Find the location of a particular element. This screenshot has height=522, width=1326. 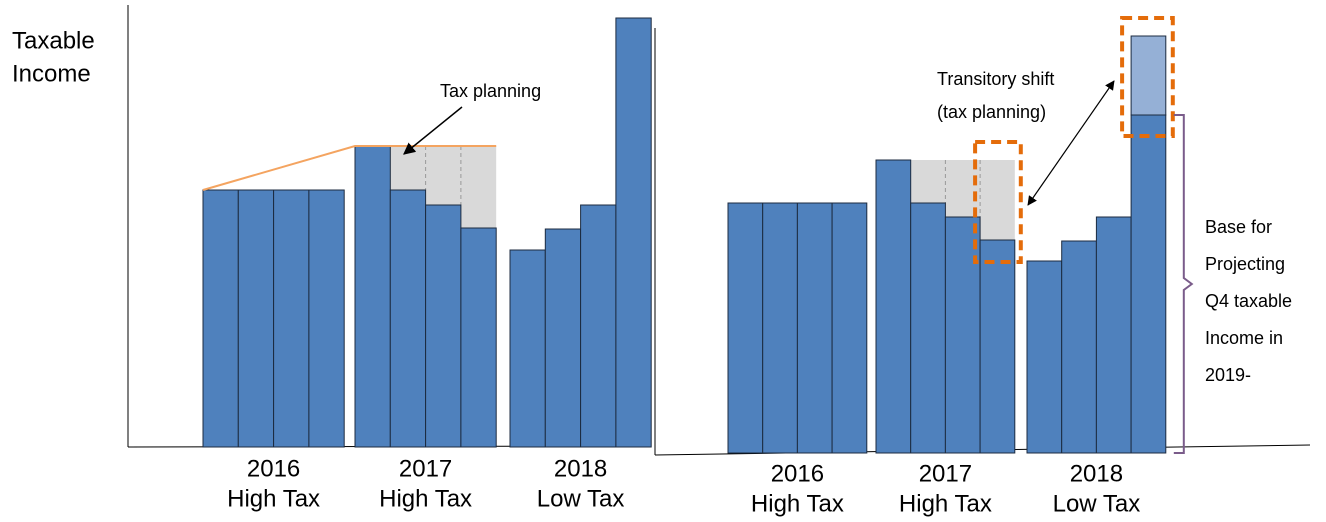

trend-line is located at coordinates (349, 168).